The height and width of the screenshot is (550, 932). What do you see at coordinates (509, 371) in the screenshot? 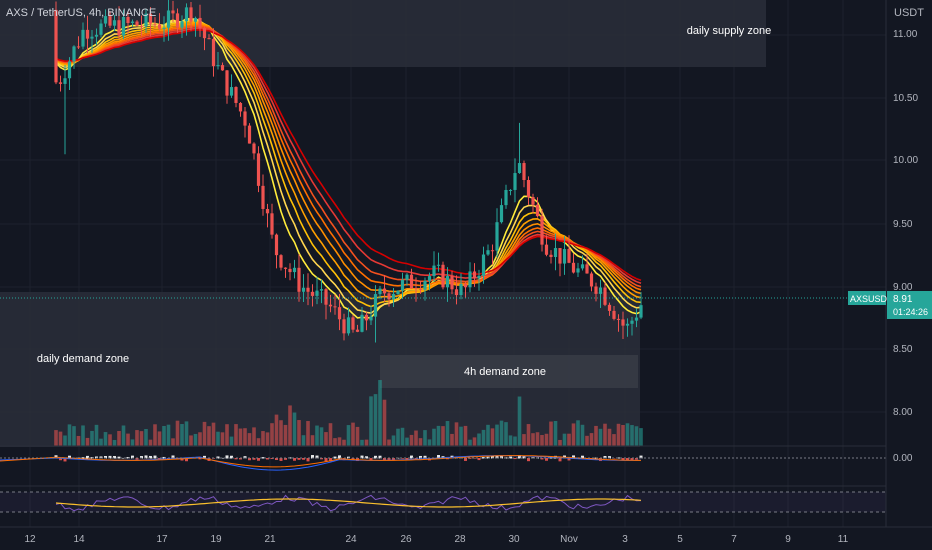
I see `4h-demand-zone` at bounding box center [509, 371].